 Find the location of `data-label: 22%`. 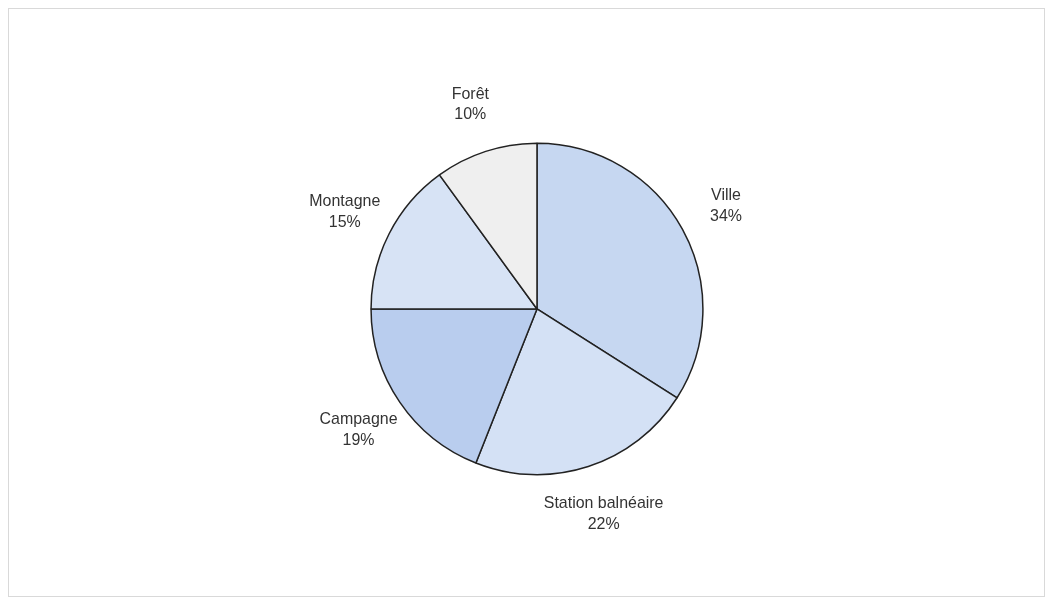

data-label: 22% is located at coordinates (603, 524).